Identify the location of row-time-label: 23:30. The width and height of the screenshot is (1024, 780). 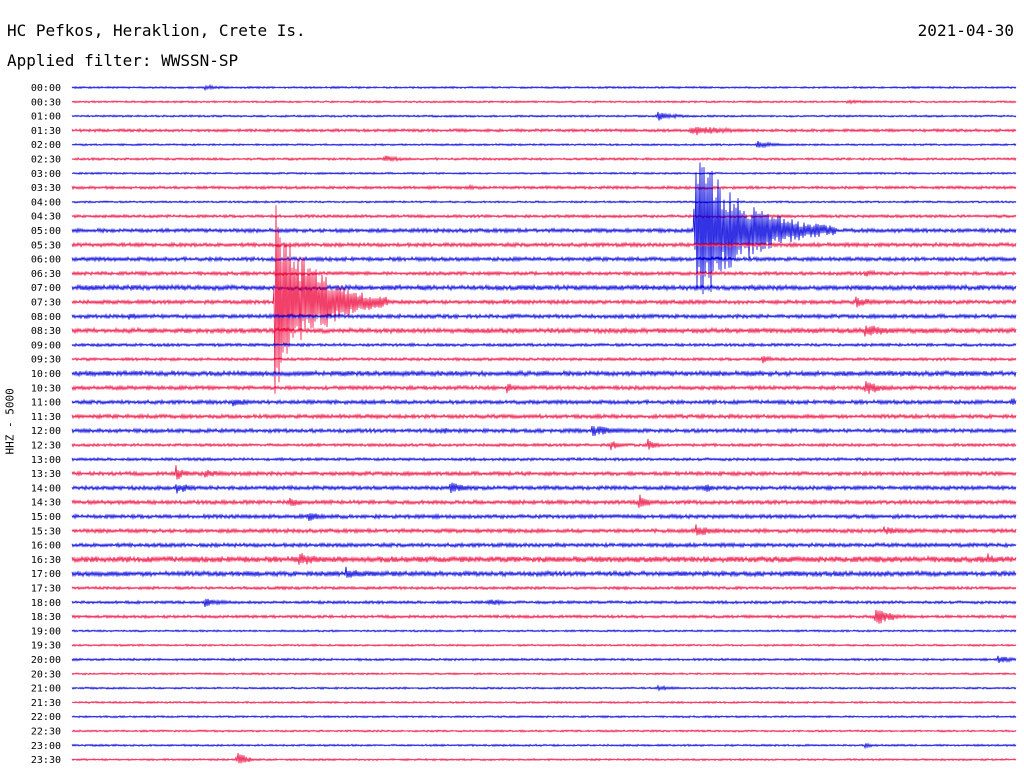
(46, 760).